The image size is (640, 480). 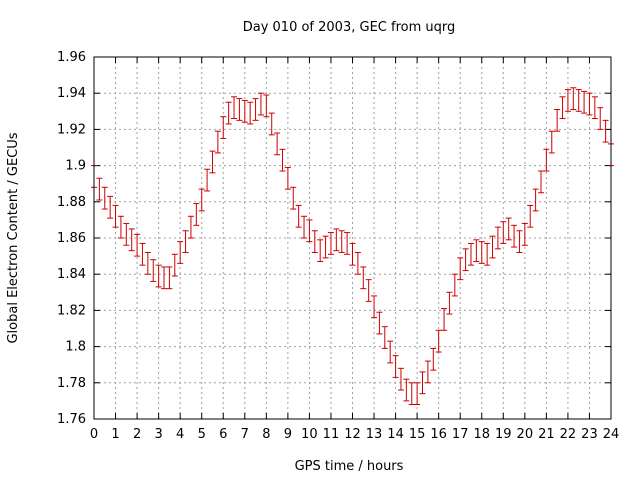 What do you see at coordinates (115, 434) in the screenshot?
I see `x-tick-label: 1` at bounding box center [115, 434].